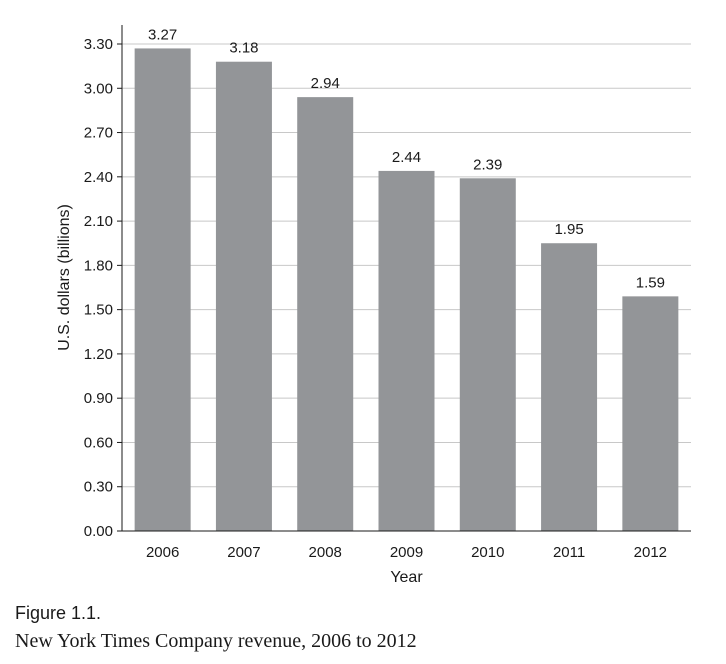  Describe the element at coordinates (325, 314) in the screenshot. I see `bar-2008` at that location.